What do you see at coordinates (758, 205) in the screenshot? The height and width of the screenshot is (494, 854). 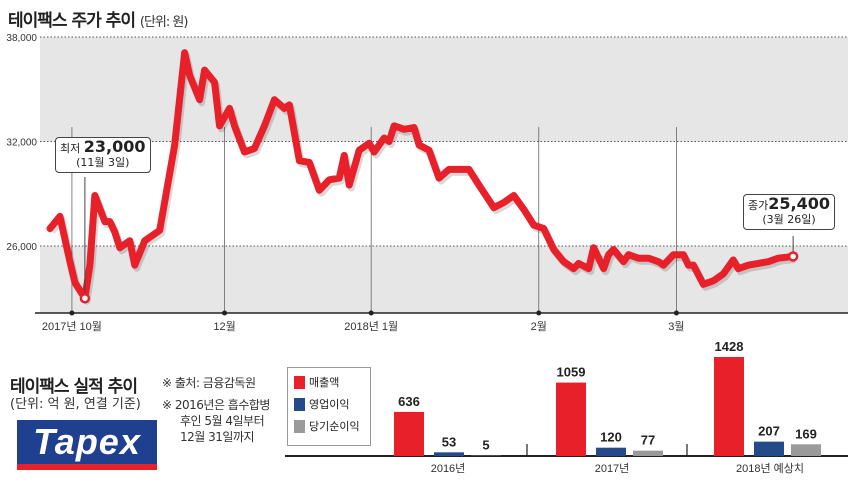 I see `close-label: 종가` at bounding box center [758, 205].